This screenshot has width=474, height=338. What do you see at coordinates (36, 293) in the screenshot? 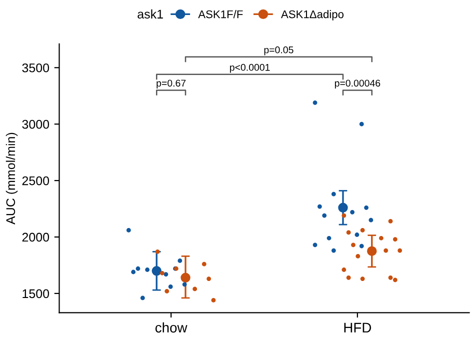
I see `y-tick-label: 1500` at bounding box center [36, 293].